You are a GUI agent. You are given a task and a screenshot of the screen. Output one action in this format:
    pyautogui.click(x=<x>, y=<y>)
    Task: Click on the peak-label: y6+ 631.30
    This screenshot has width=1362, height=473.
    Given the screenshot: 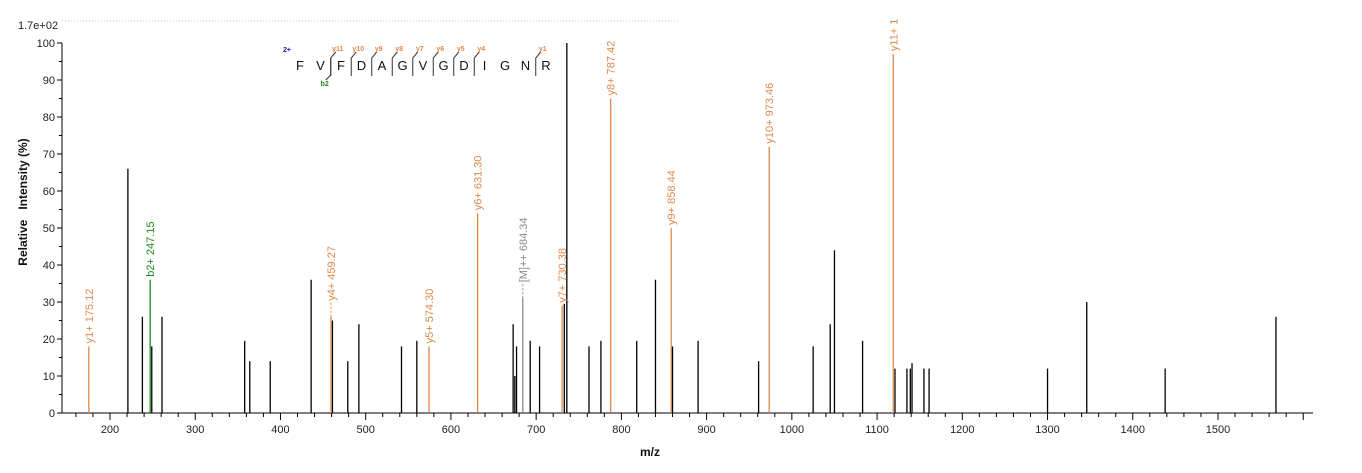 What is the action you would take?
    pyautogui.click(x=479, y=182)
    